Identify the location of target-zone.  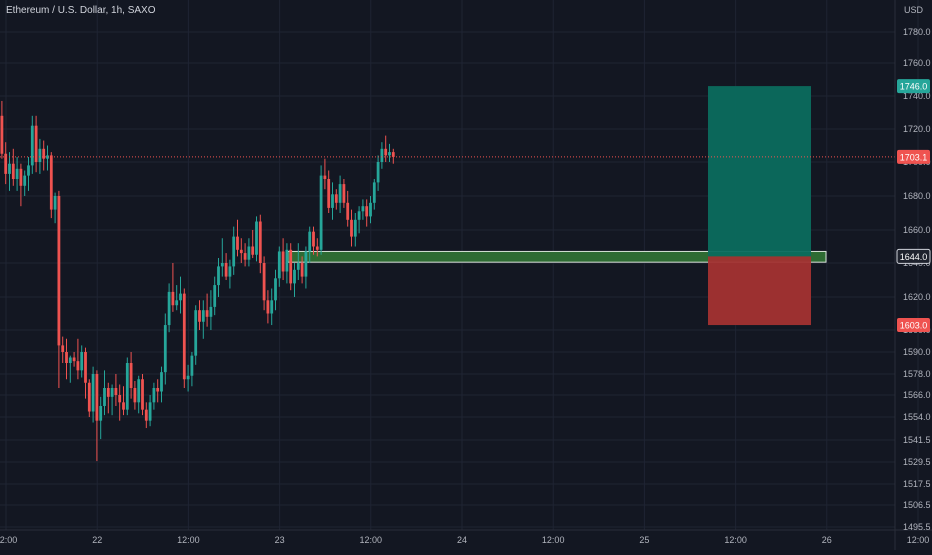
(759, 171).